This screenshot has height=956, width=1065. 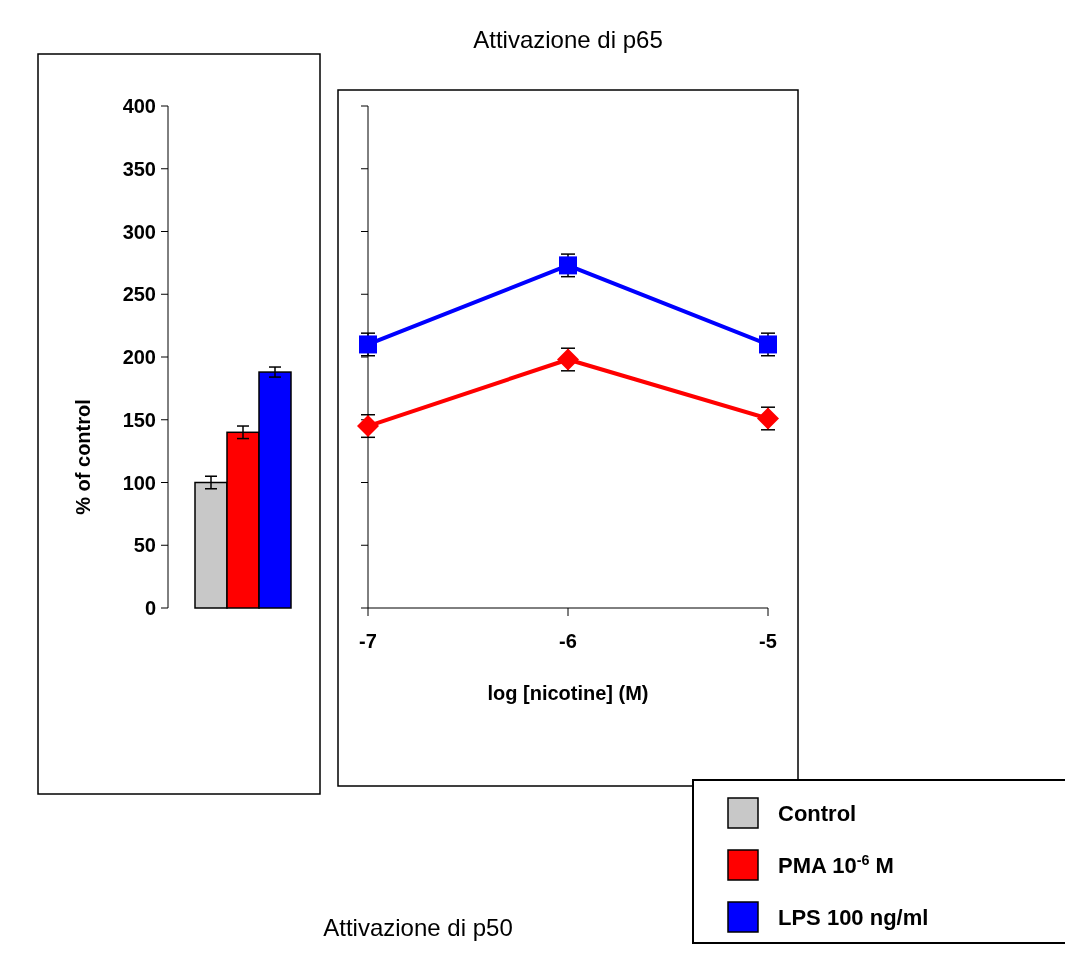 I want to click on y-tick-label: 250, so click(x=139, y=294).